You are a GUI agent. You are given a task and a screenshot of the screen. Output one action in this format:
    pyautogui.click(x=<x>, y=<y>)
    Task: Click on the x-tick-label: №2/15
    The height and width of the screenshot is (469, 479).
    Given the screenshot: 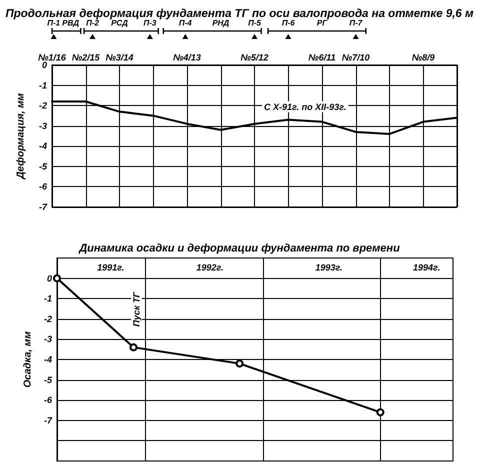 What is the action you would take?
    pyautogui.click(x=86, y=57)
    